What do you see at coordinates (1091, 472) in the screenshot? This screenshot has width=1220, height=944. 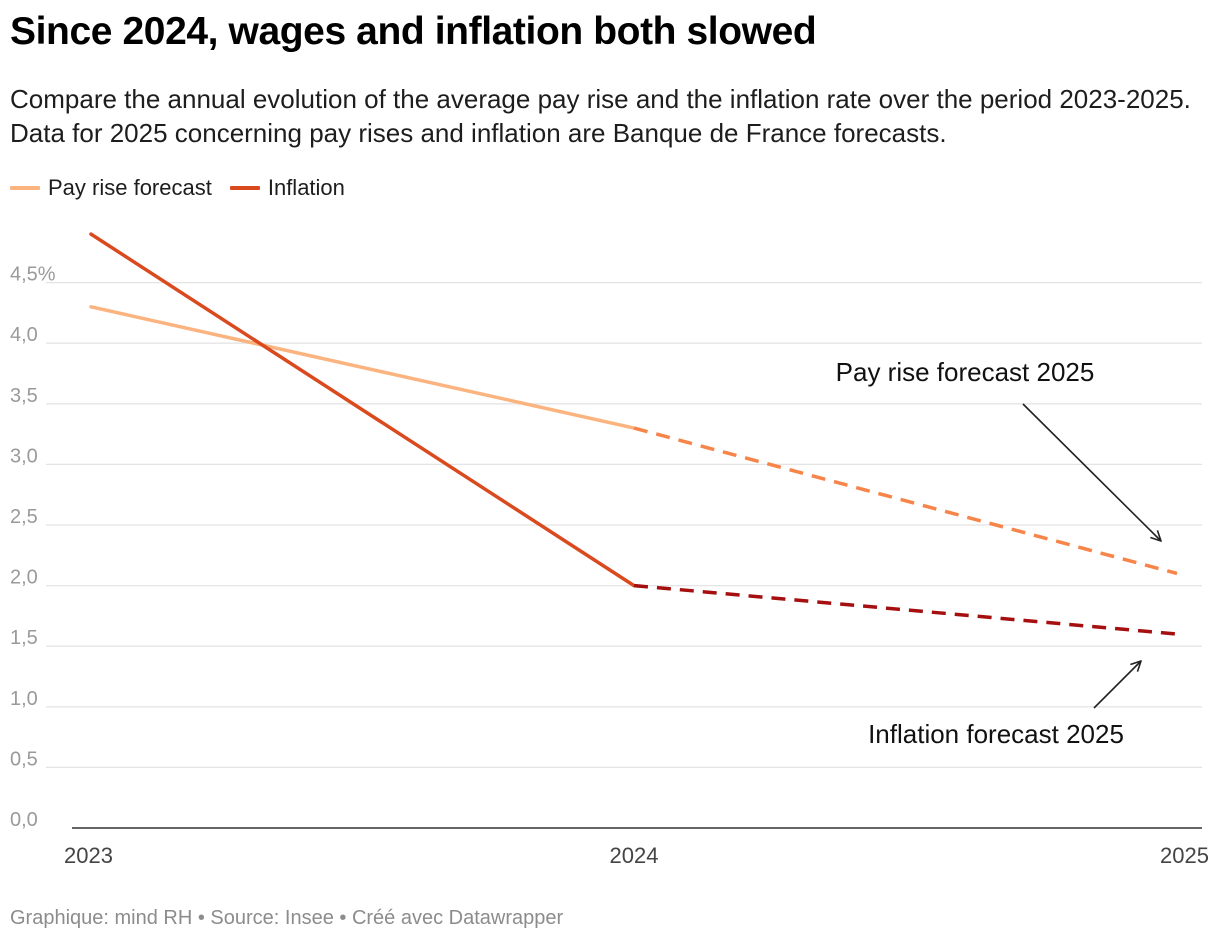 I see `annotation-arrow-pay-rise` at bounding box center [1091, 472].